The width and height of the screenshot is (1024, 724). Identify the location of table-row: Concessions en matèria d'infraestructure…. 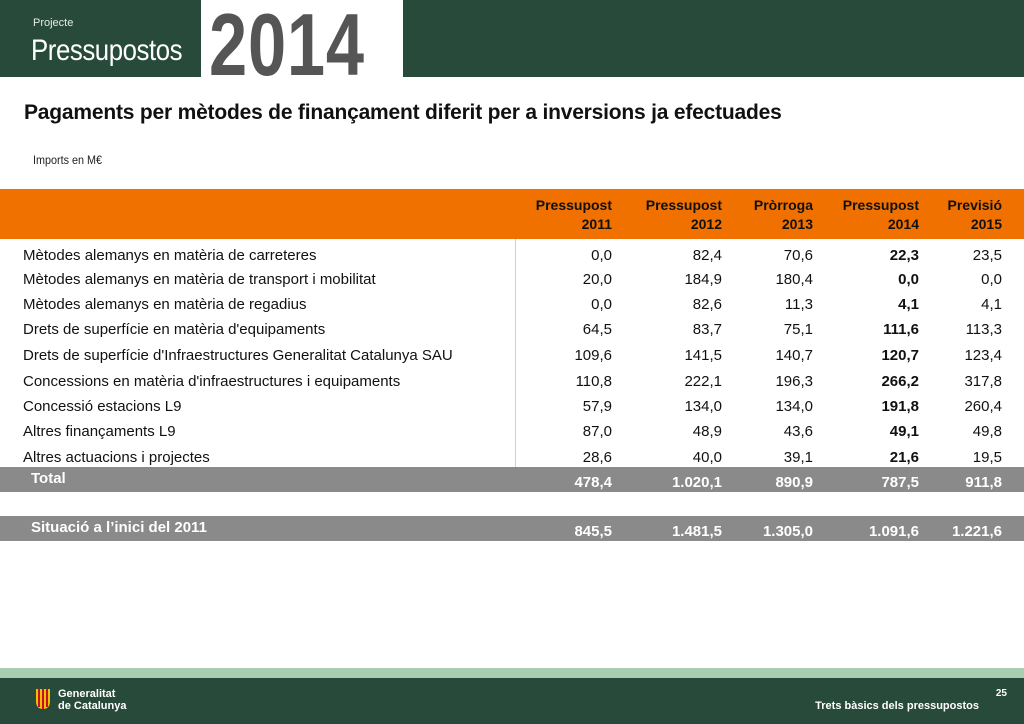
(512, 381).